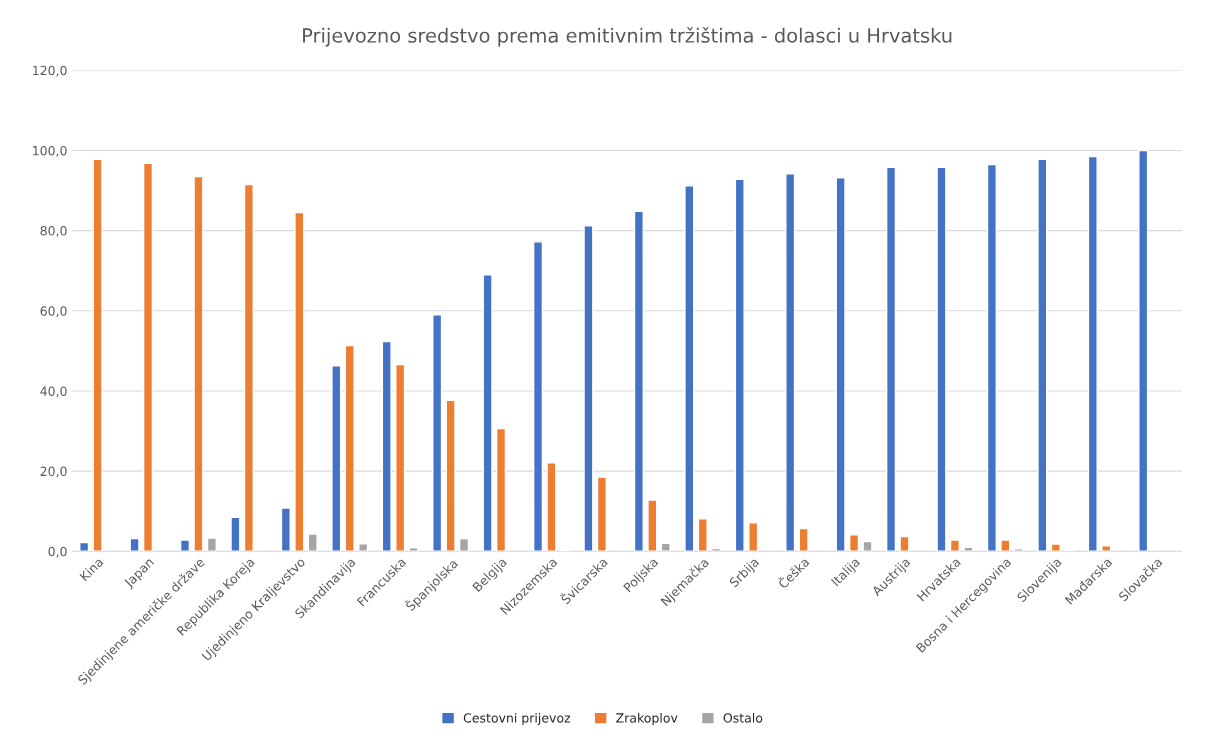 This screenshot has width=1206, height=740. What do you see at coordinates (50, 71) in the screenshot?
I see `y-tick-label: 120,0` at bounding box center [50, 71].